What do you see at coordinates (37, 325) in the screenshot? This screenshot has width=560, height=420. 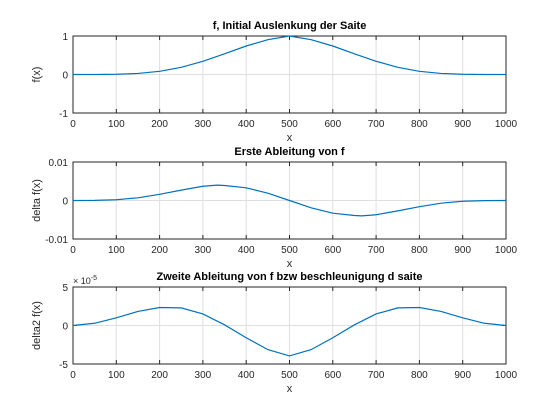 I see `y-axis-label: delta2 f(x)` at bounding box center [37, 325].